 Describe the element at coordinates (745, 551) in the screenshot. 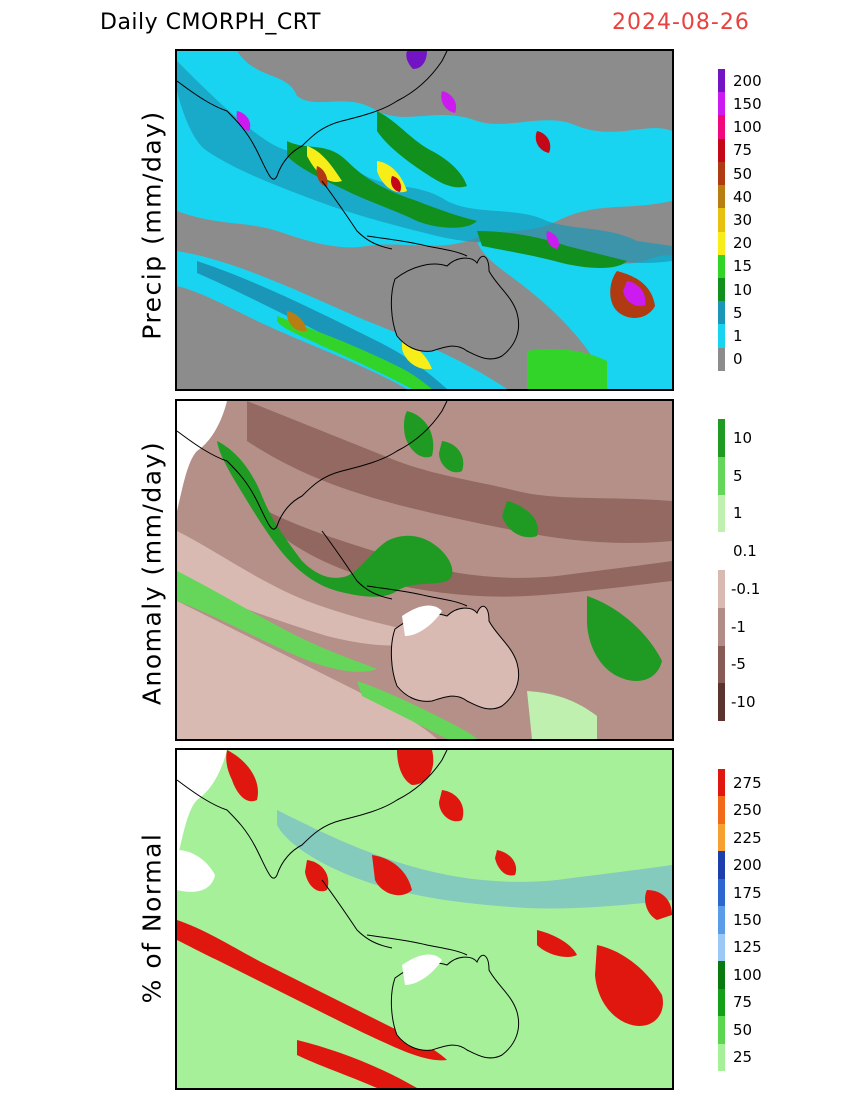

I see `colorbar-tick-label: 0.1` at that location.